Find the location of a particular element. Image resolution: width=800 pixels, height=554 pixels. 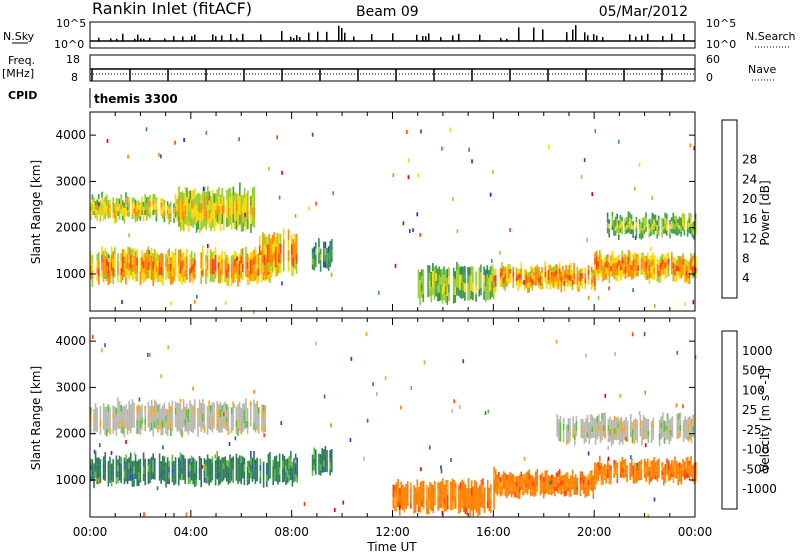

colorbar-tick-label: 8 is located at coordinates (746, 258).